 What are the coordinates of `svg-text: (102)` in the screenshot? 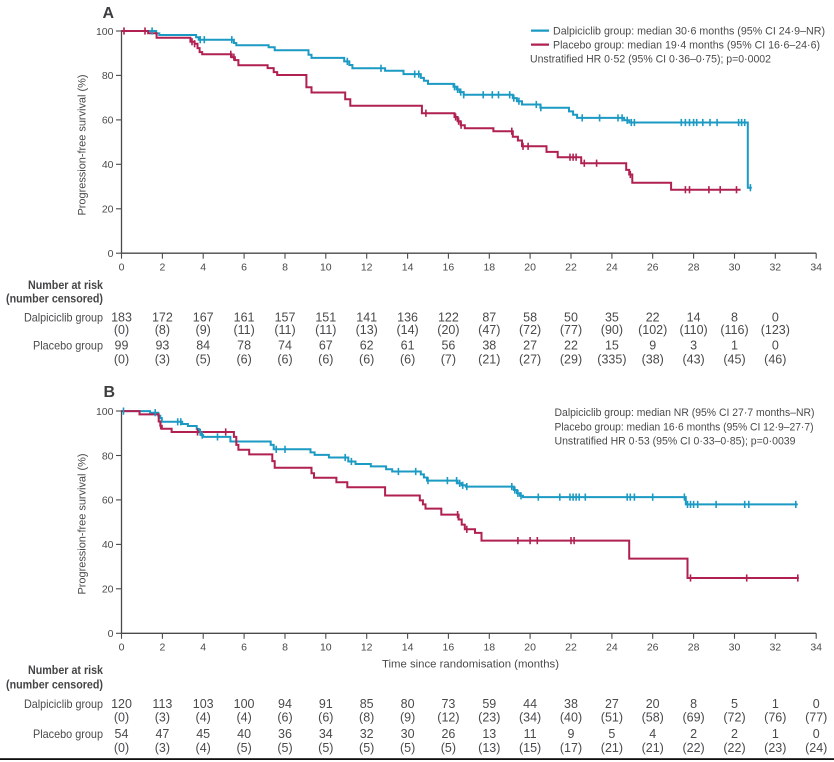 It's located at (652, 330).